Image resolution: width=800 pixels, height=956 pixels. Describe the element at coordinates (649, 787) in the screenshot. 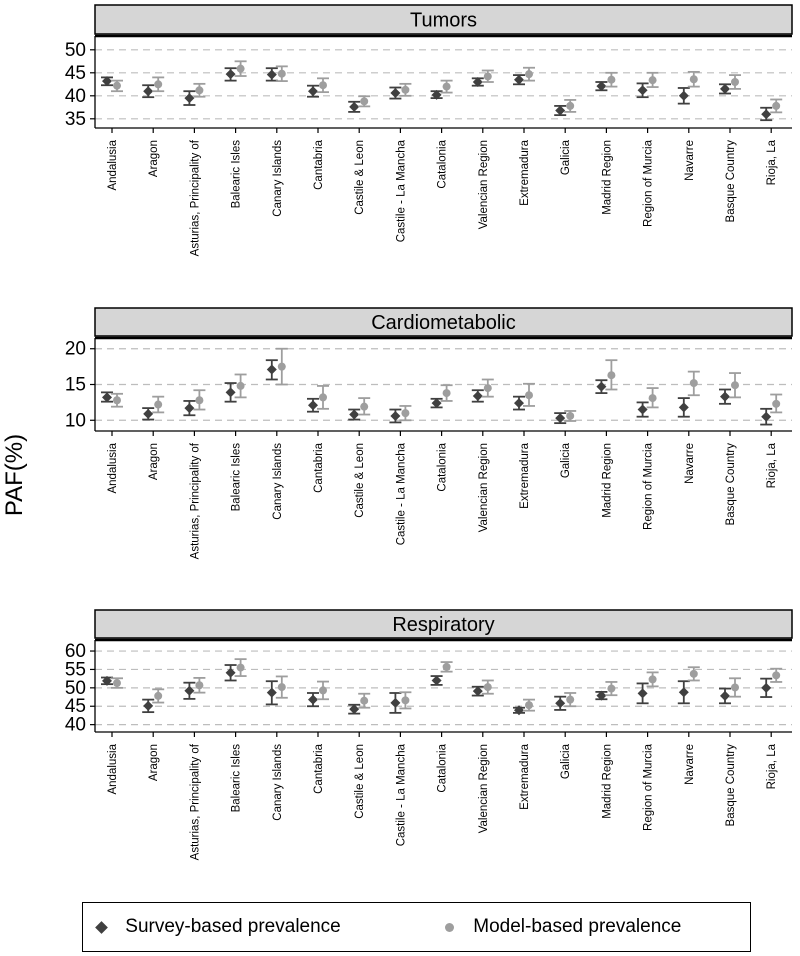

I see `x-tick-label: Region of Murcia` at that location.